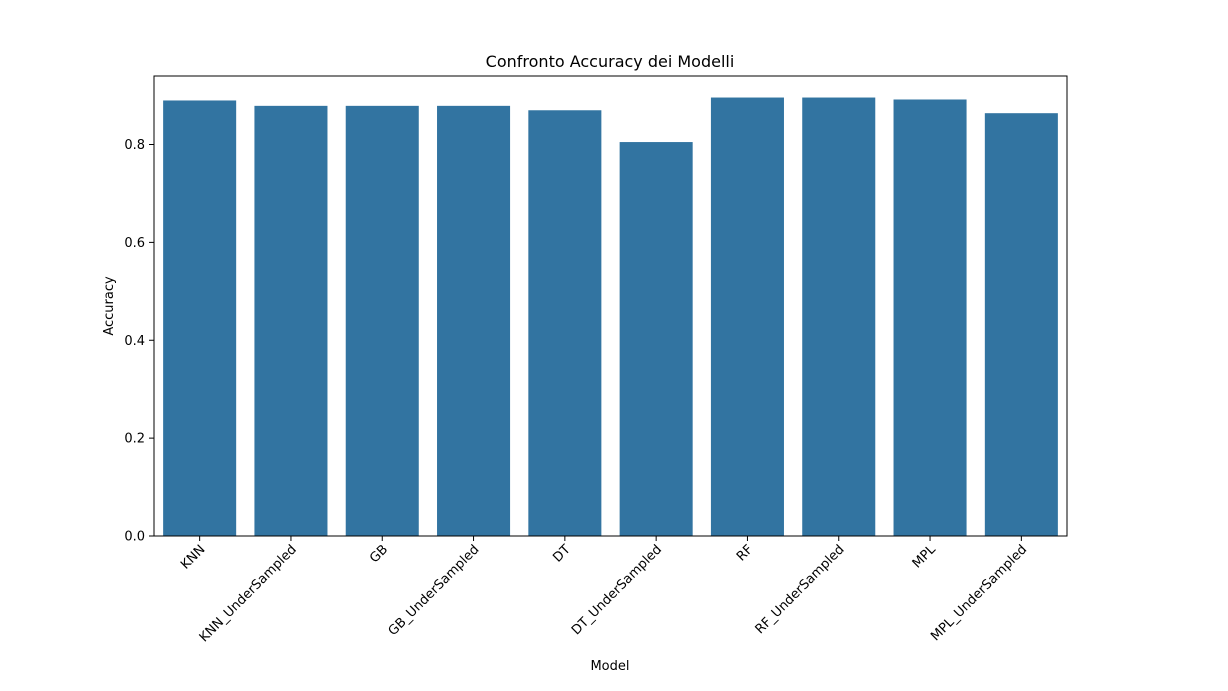 The width and height of the screenshot is (1228, 691). I want to click on x-tick-label: RF_UnderSampled, so click(800, 589).